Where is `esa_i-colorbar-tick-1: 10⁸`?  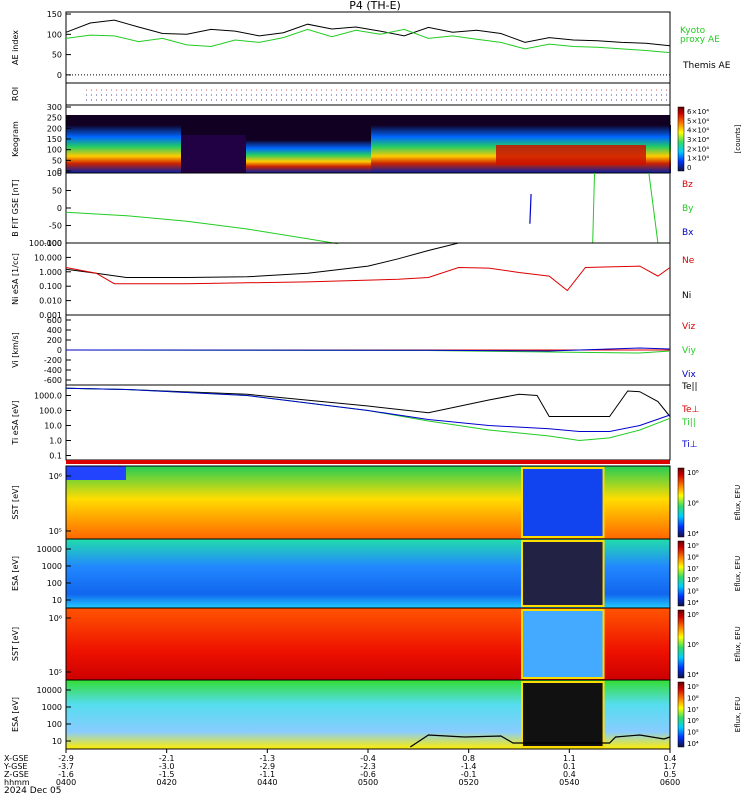
esa_i-colorbar-tick-1: 10⁸ is located at coordinates (693, 698).